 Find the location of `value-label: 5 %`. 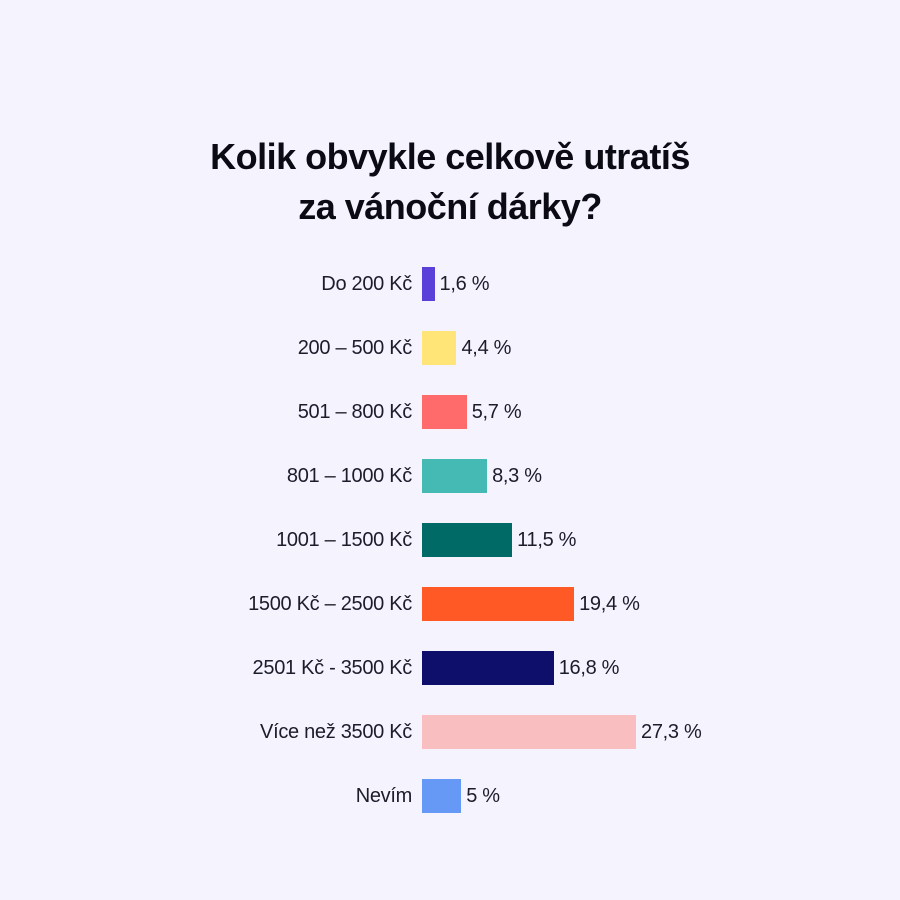

value-label: 5 % is located at coordinates (483, 796).